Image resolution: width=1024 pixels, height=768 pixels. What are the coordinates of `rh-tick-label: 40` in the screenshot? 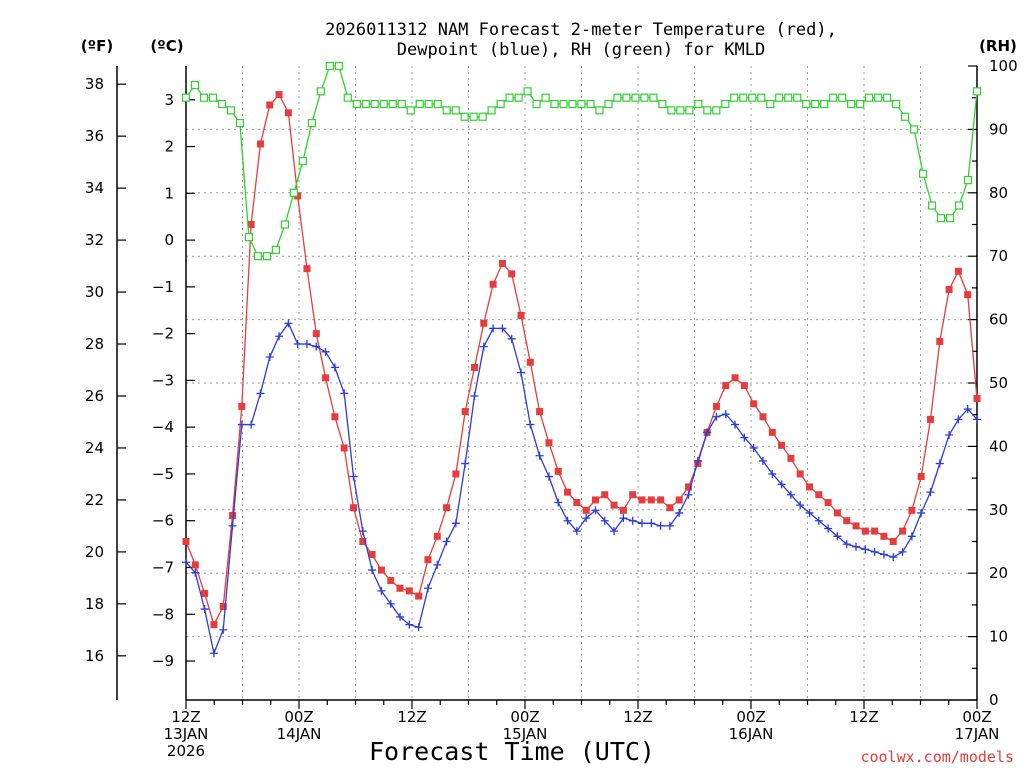 It's located at (998, 446).